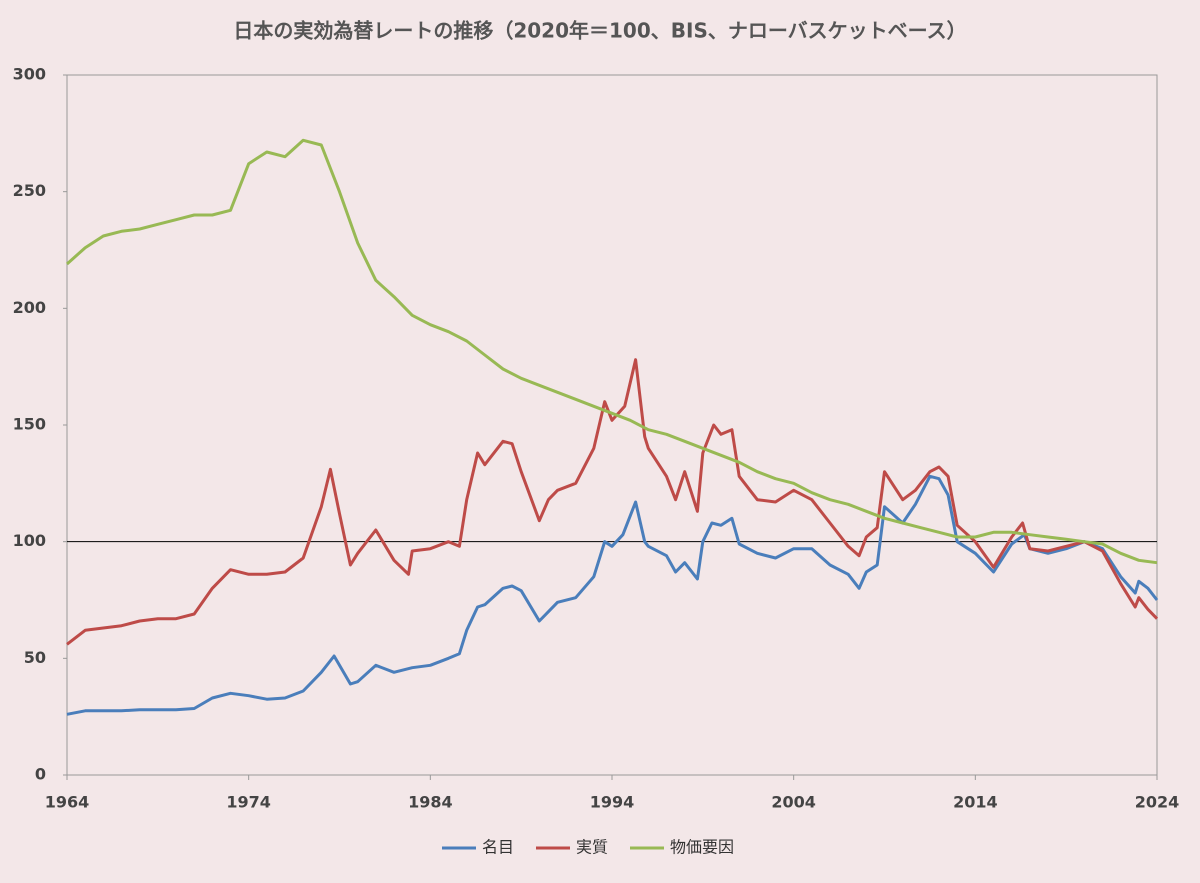 Image resolution: width=1200 pixels, height=883 pixels. I want to click on y-tick-label: 100, so click(29, 540).